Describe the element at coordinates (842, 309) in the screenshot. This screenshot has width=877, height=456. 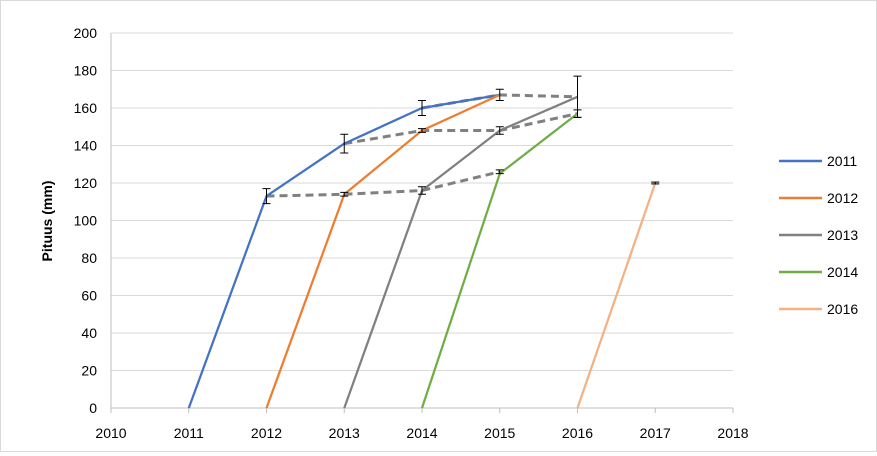
I see `legend-label: 2016` at that location.